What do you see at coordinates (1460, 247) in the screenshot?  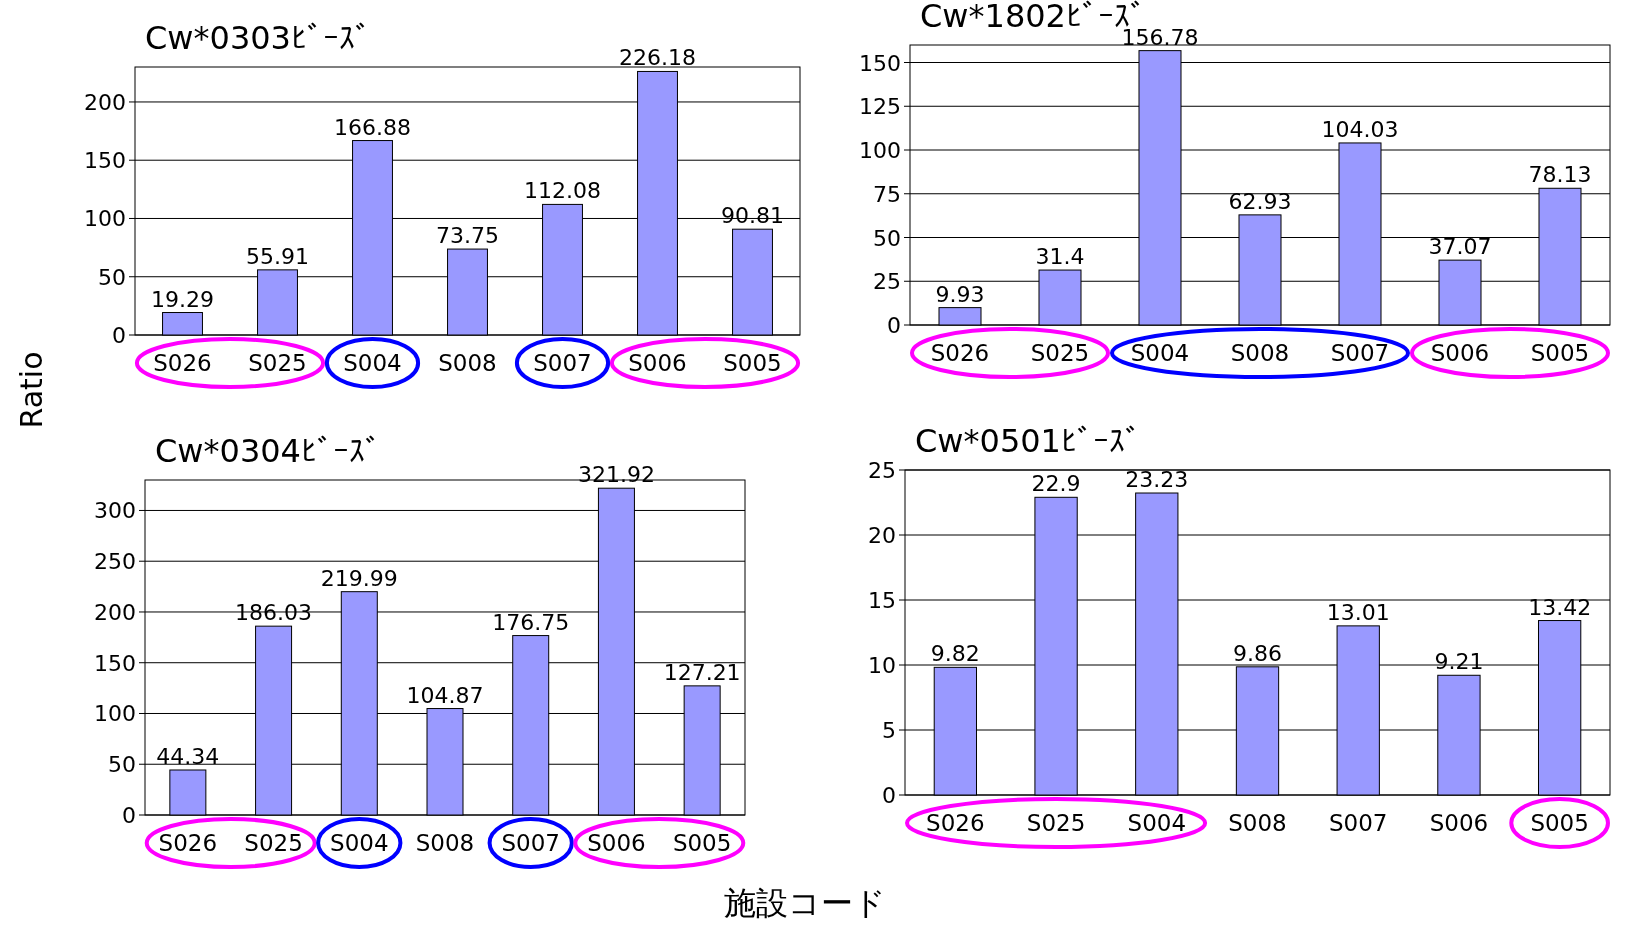 I see `data-label: 37.07` at bounding box center [1460, 247].